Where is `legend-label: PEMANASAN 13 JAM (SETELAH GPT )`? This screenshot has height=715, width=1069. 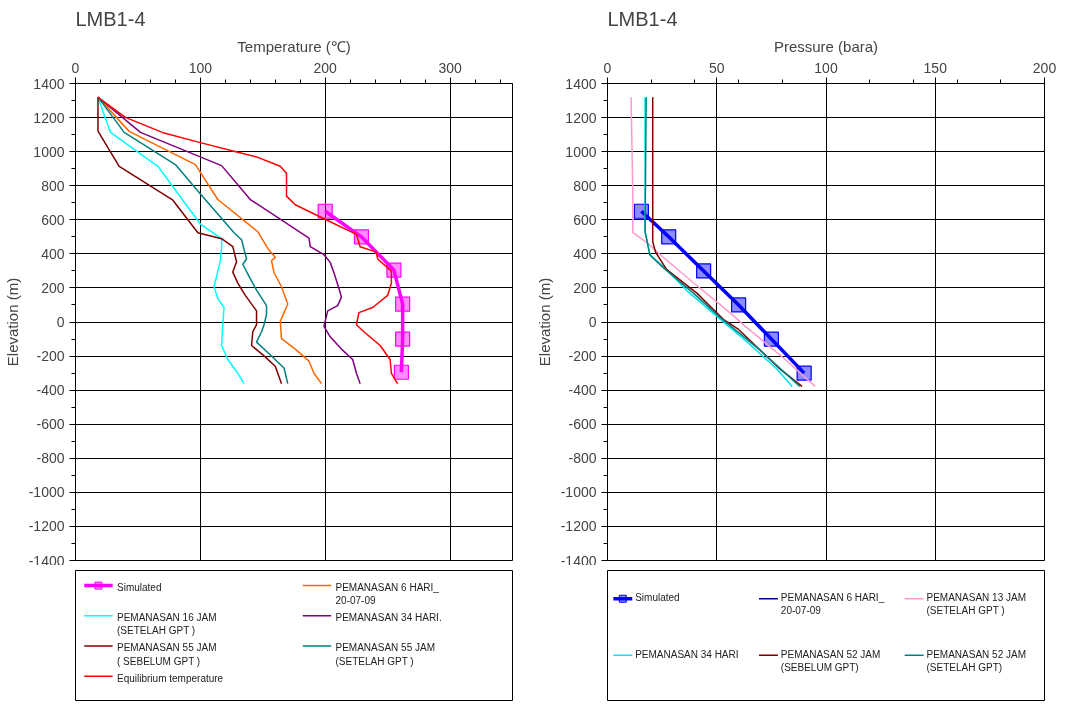 legend-label: PEMANASAN 13 JAM (SETELAH GPT ) is located at coordinates (976, 604).